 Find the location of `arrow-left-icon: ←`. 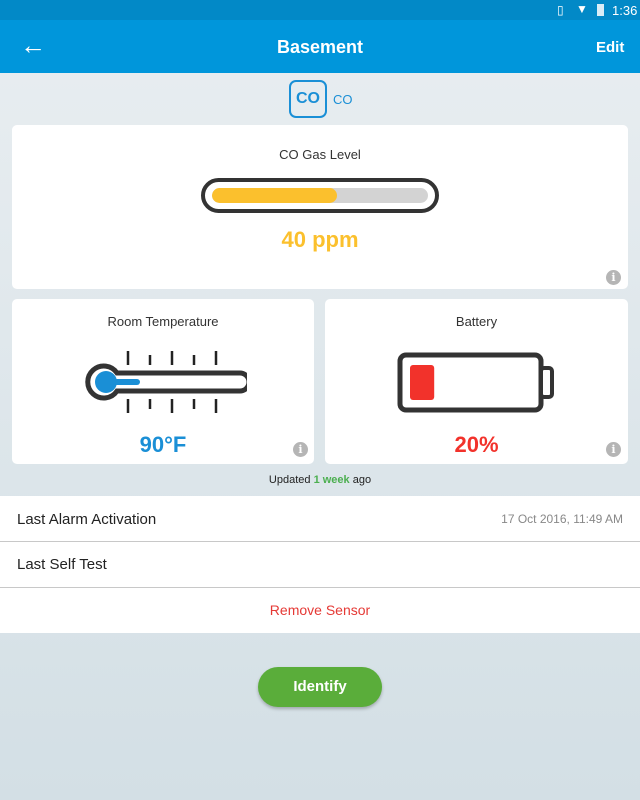

arrow-left-icon: ← is located at coordinates (33, 45).